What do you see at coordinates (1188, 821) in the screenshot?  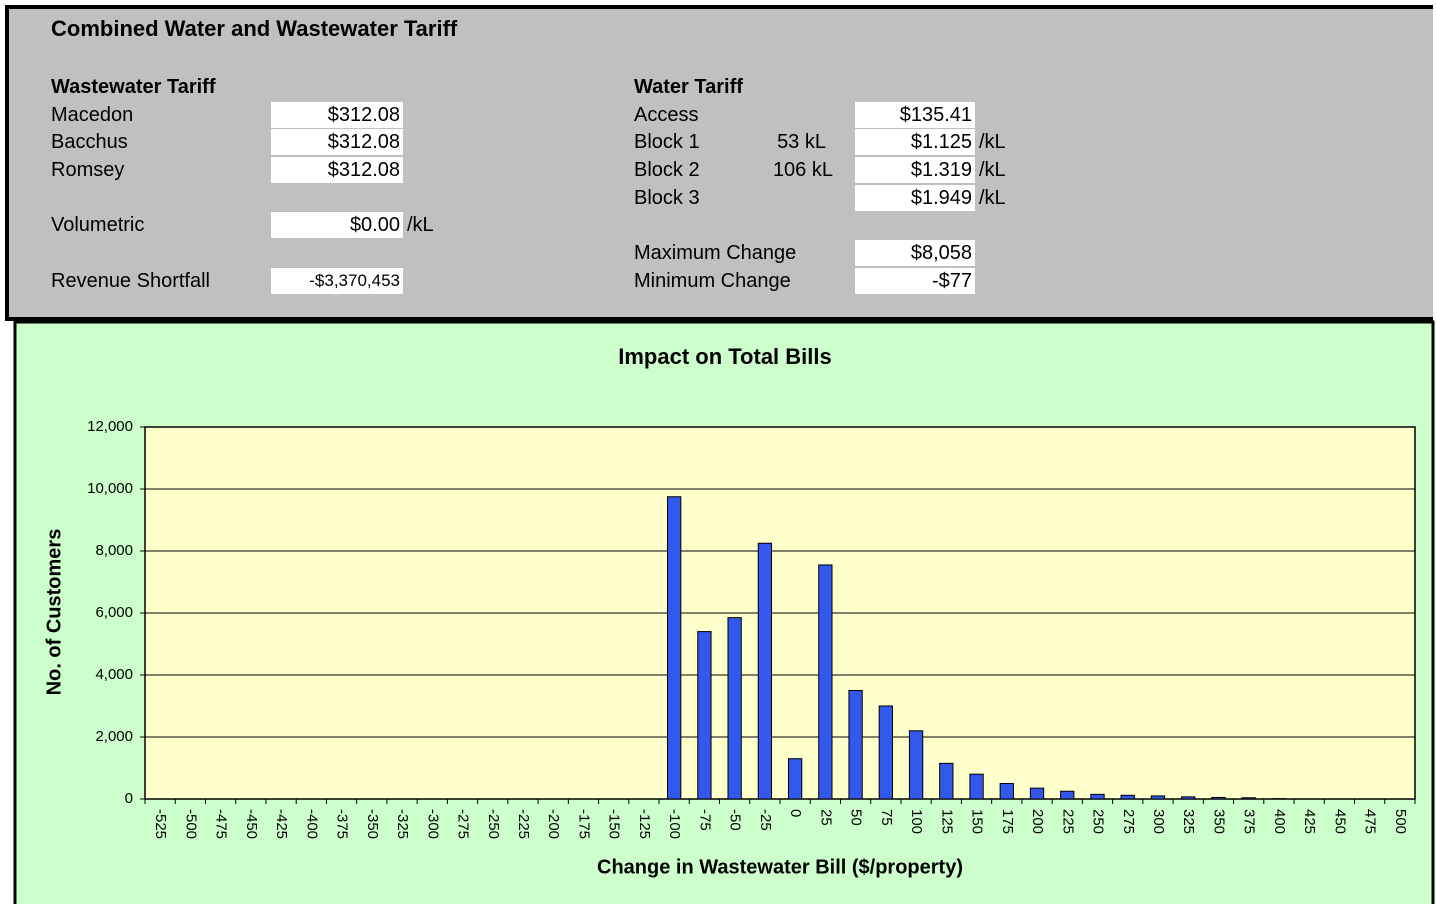 I see `x-tick-label: 325` at bounding box center [1188, 821].